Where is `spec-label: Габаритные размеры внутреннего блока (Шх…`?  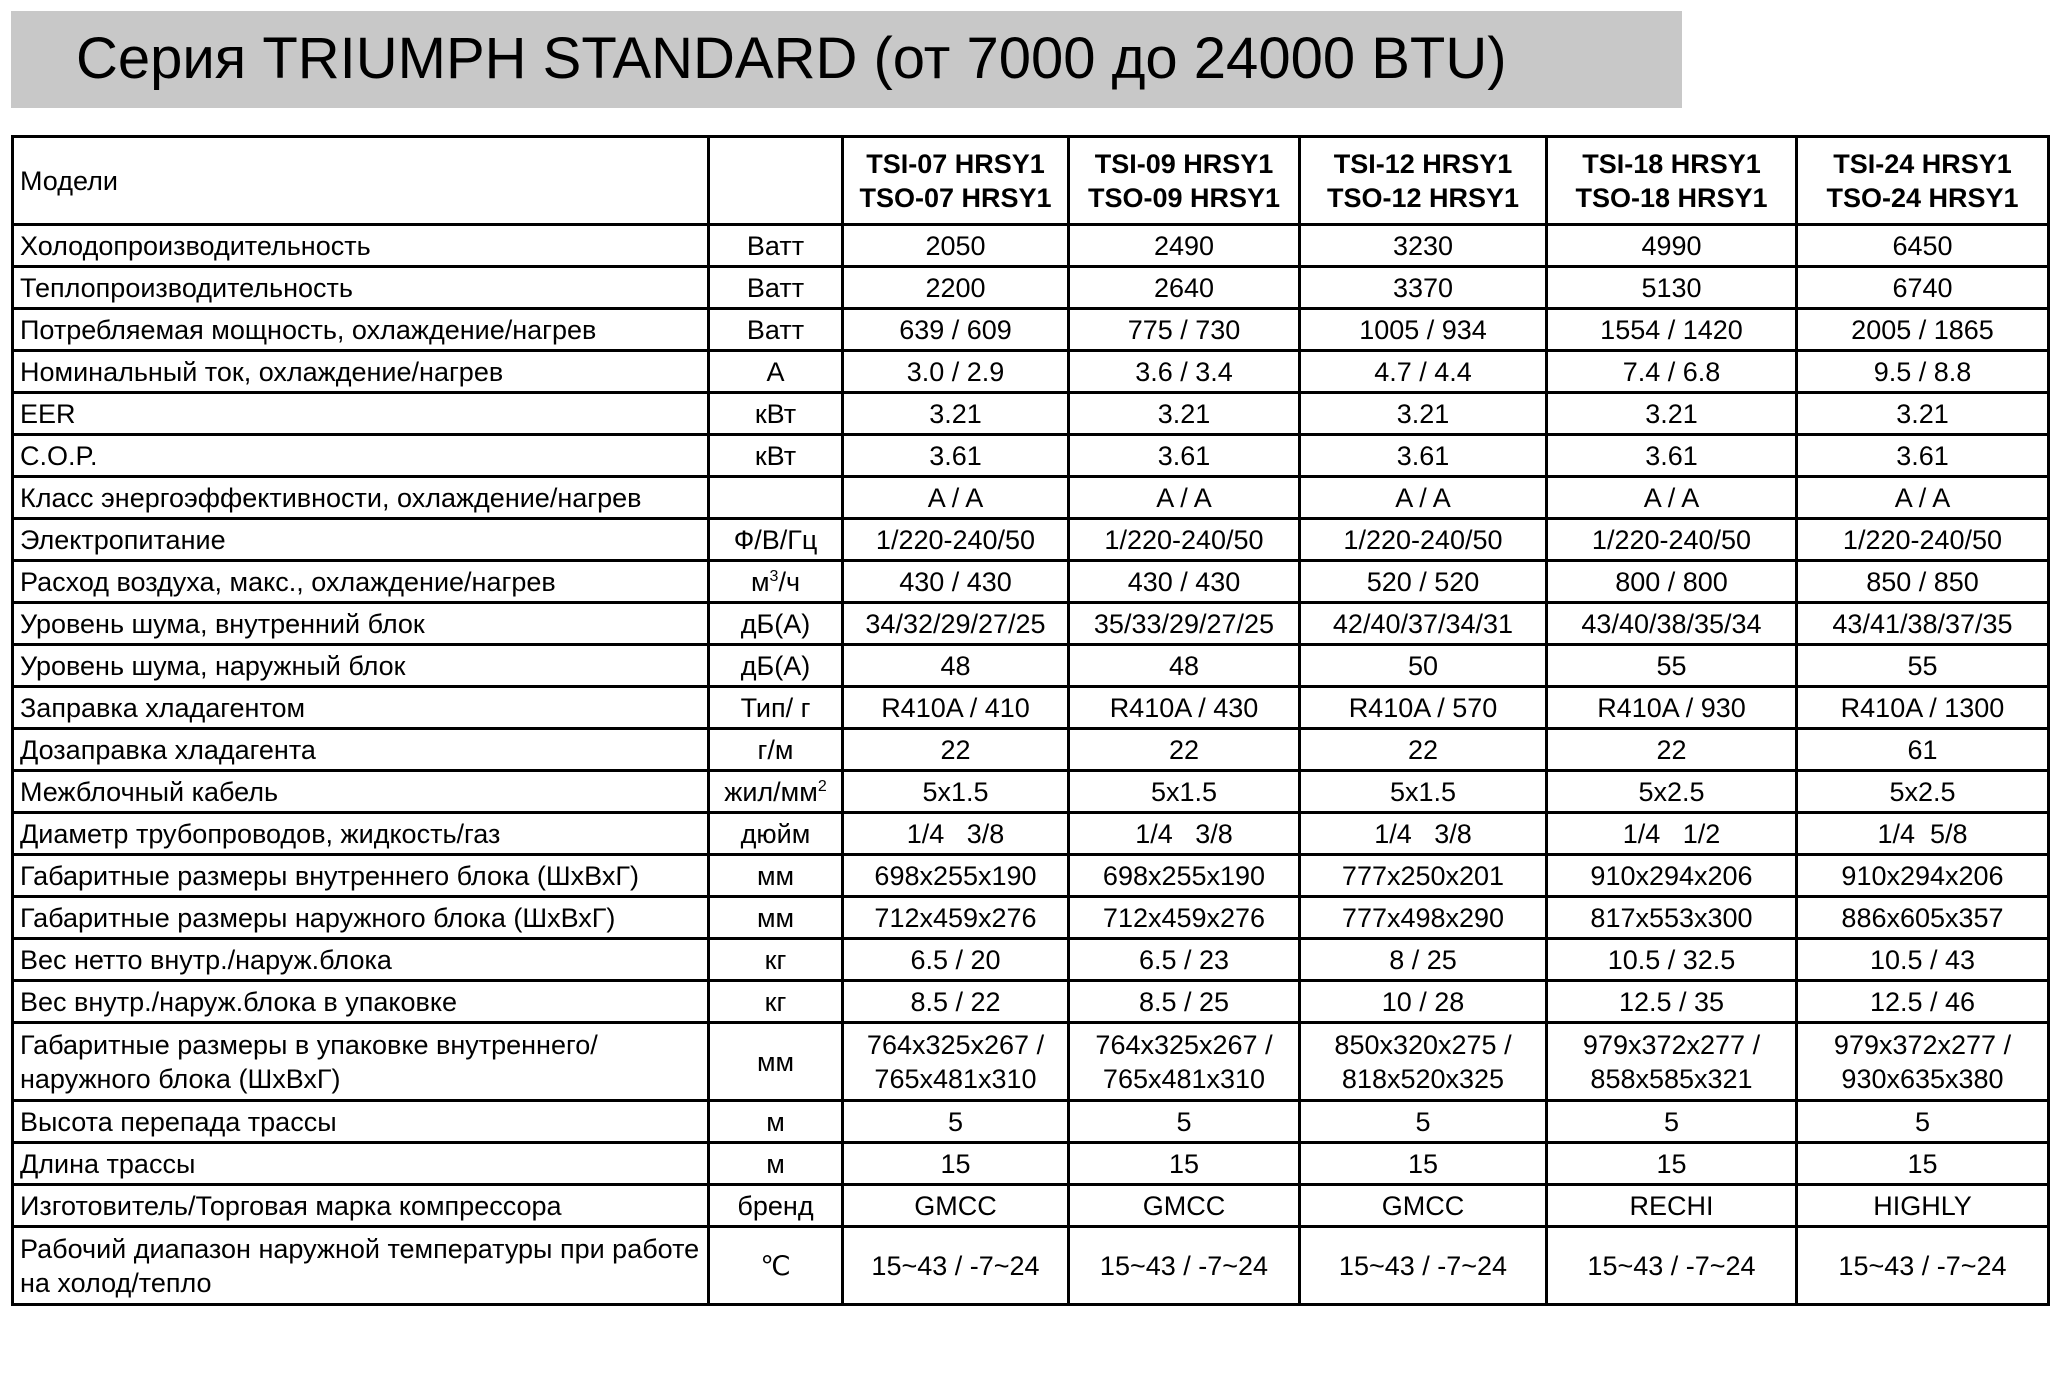 spec-label: Габаритные размеры внутреннего блока (Шх… is located at coordinates (360, 875).